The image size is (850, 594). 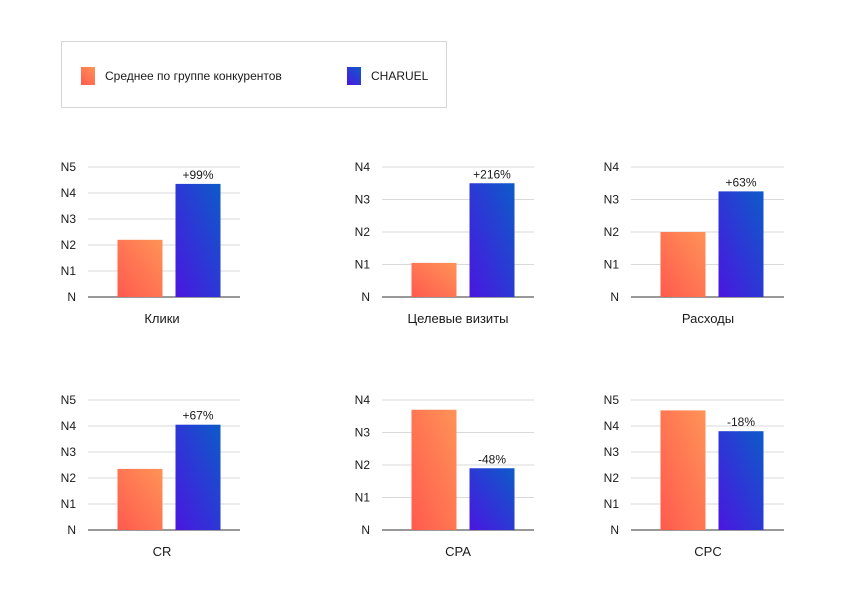 I want to click on change-annotation: +99%, so click(x=197, y=175).